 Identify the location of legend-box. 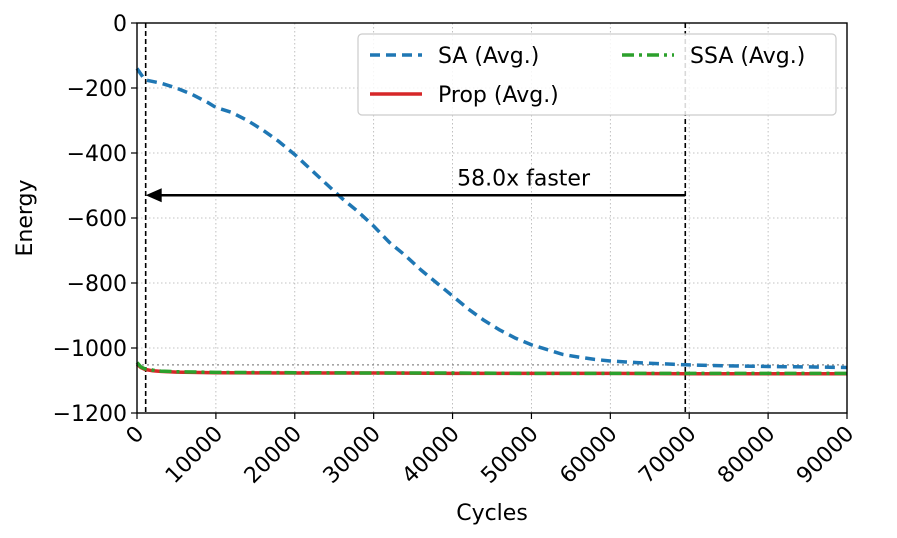
(597, 74).